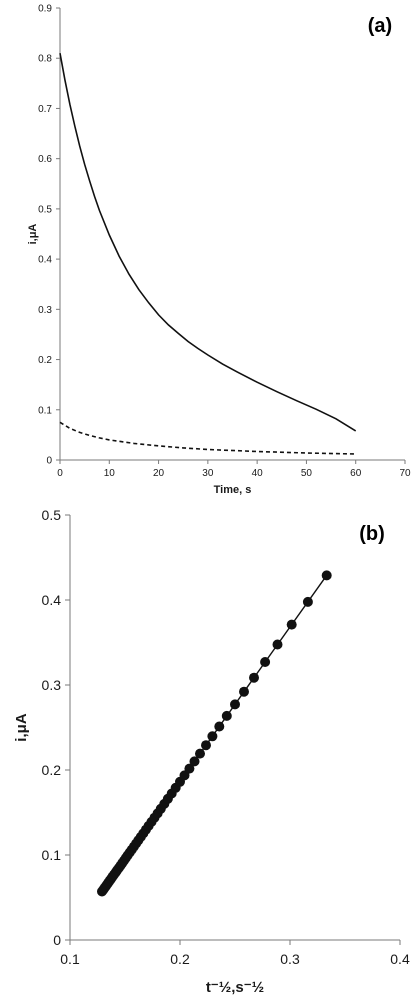  I want to click on x-tick-label: 0.3, so click(290, 959).